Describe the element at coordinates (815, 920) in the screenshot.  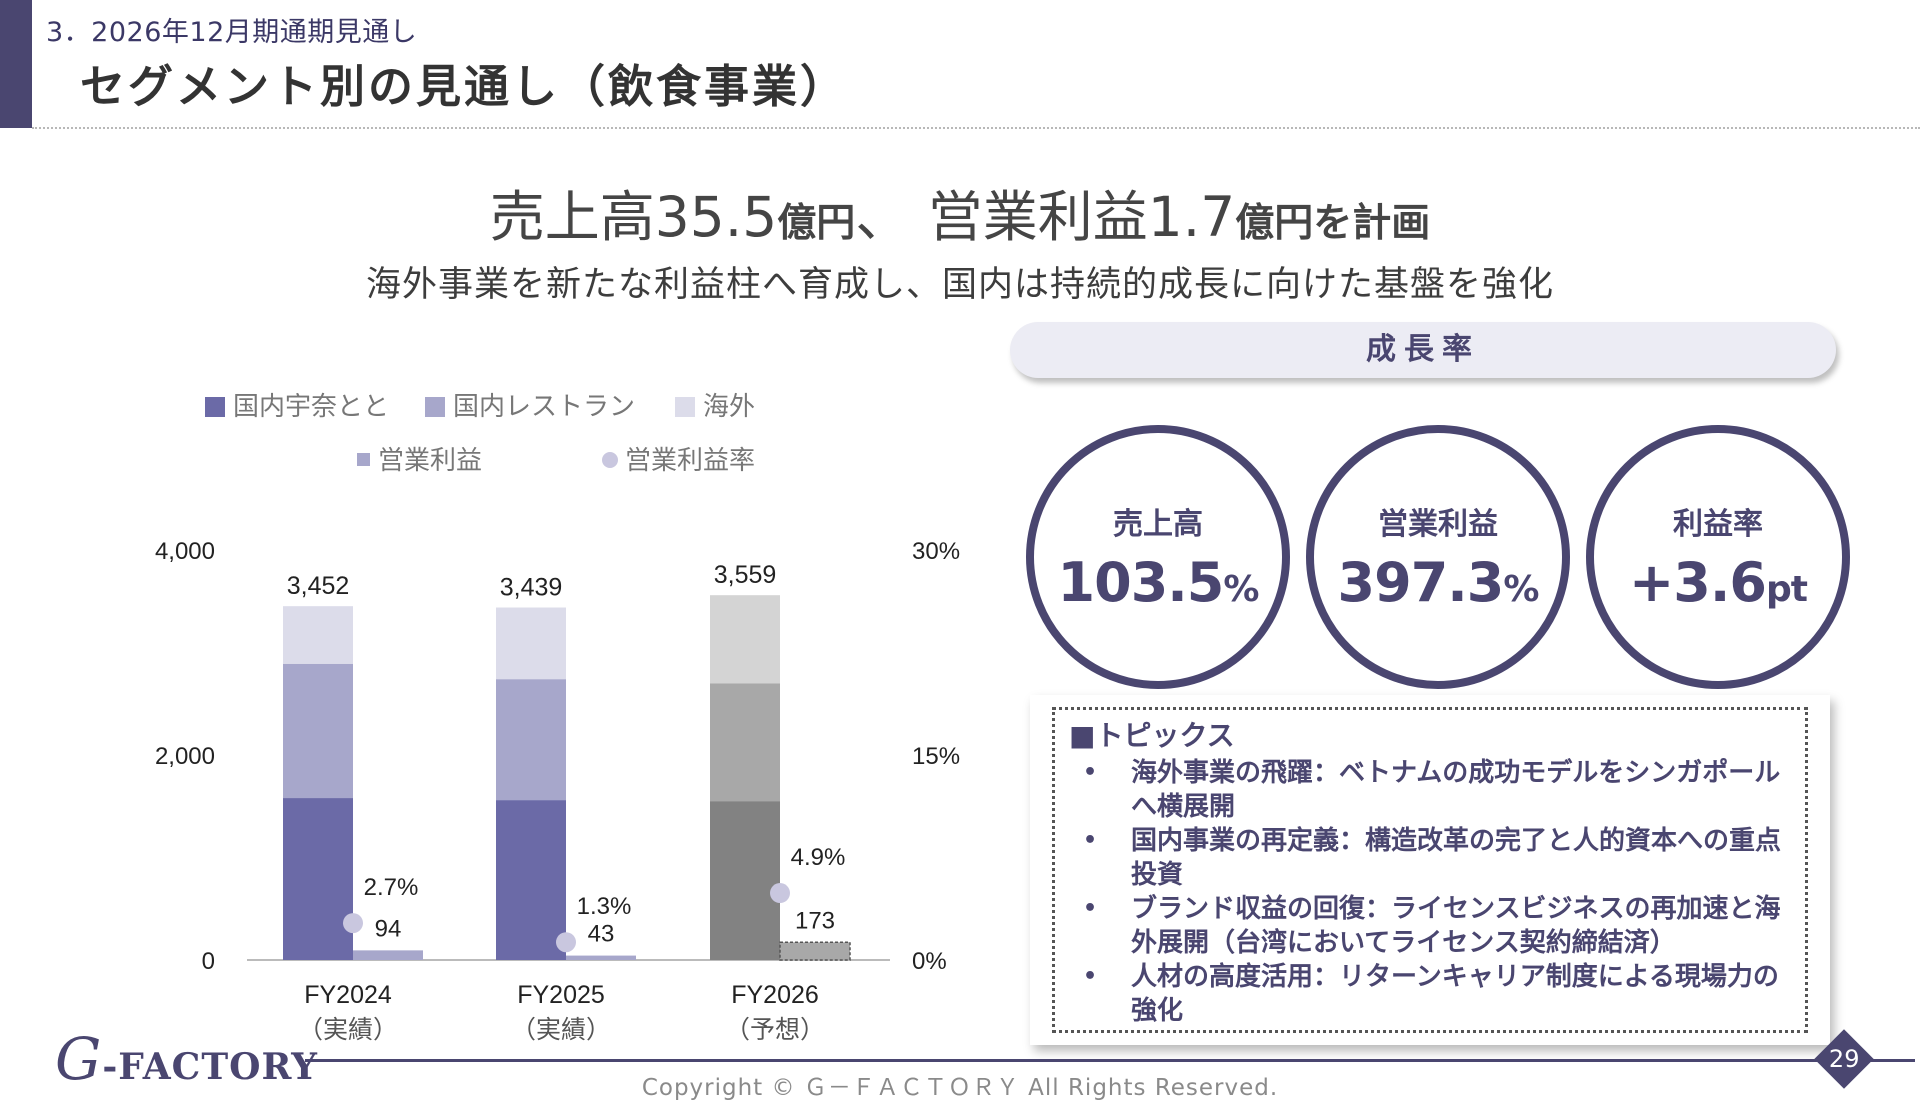
I see `op-profit-label: 173` at that location.